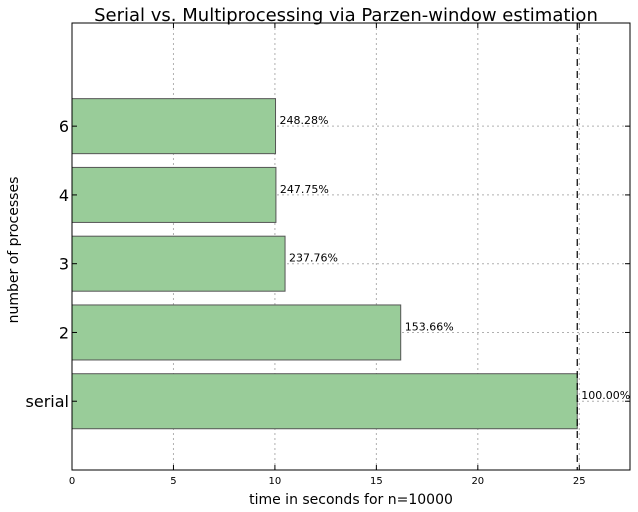 The height and width of the screenshot is (512, 638). What do you see at coordinates (477, 481) in the screenshot?
I see `x-tick-label: 20` at bounding box center [477, 481].